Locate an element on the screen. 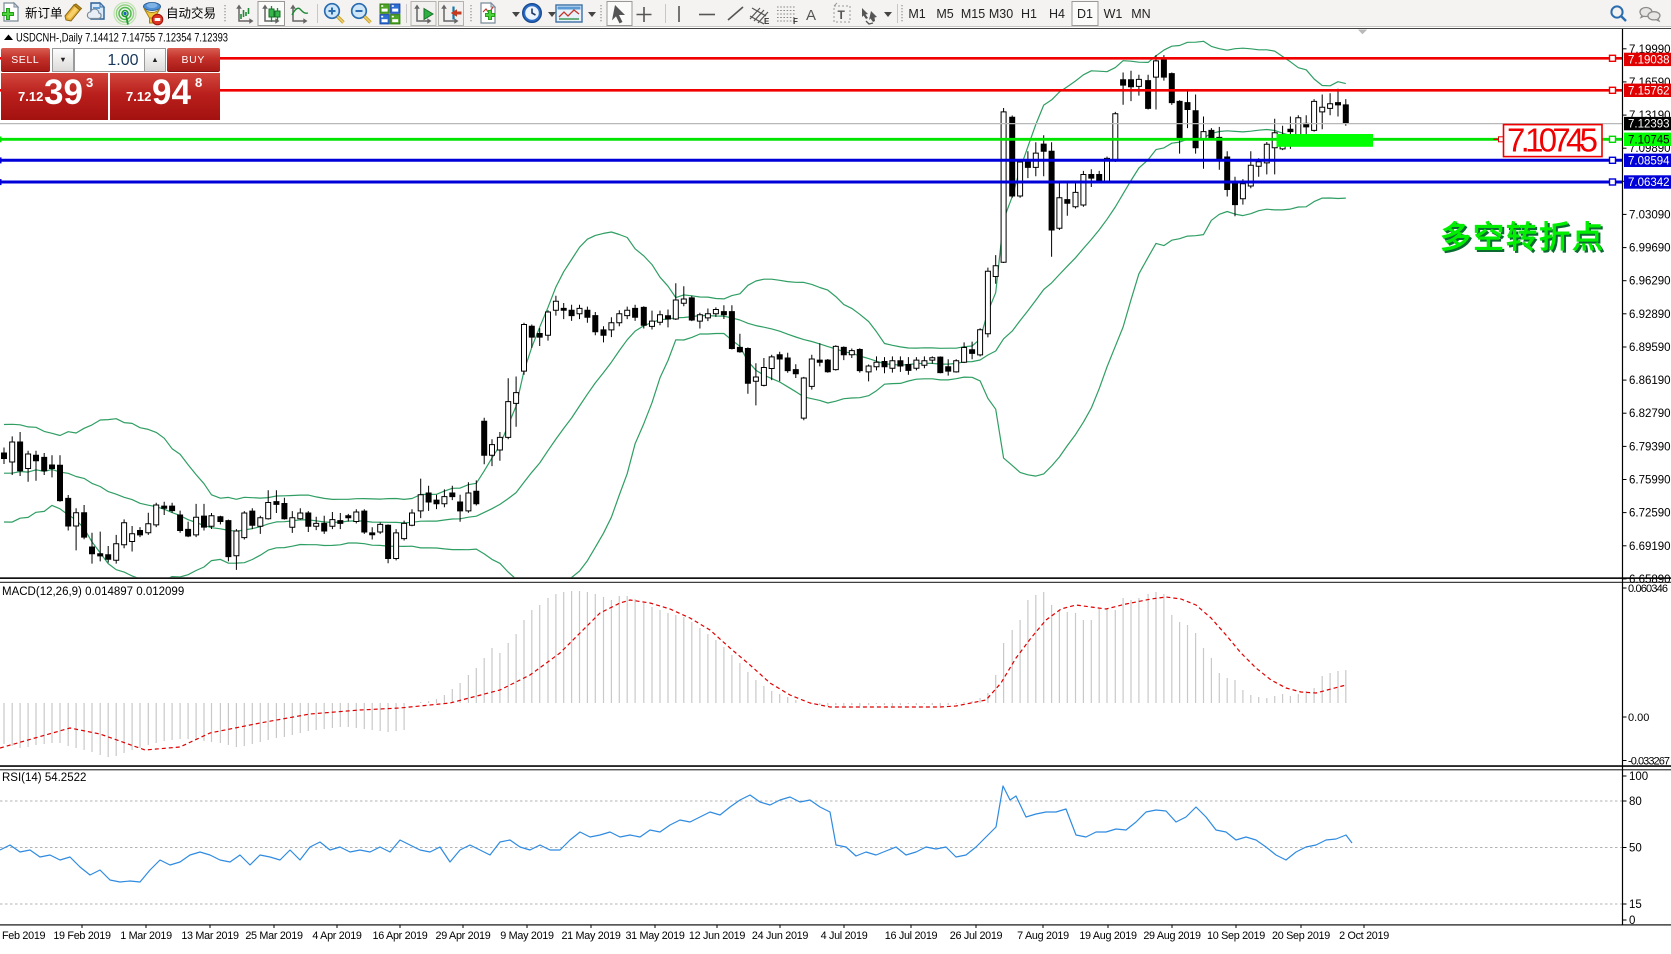  svg-text: 19 Feb 2019 is located at coordinates (82, 936).